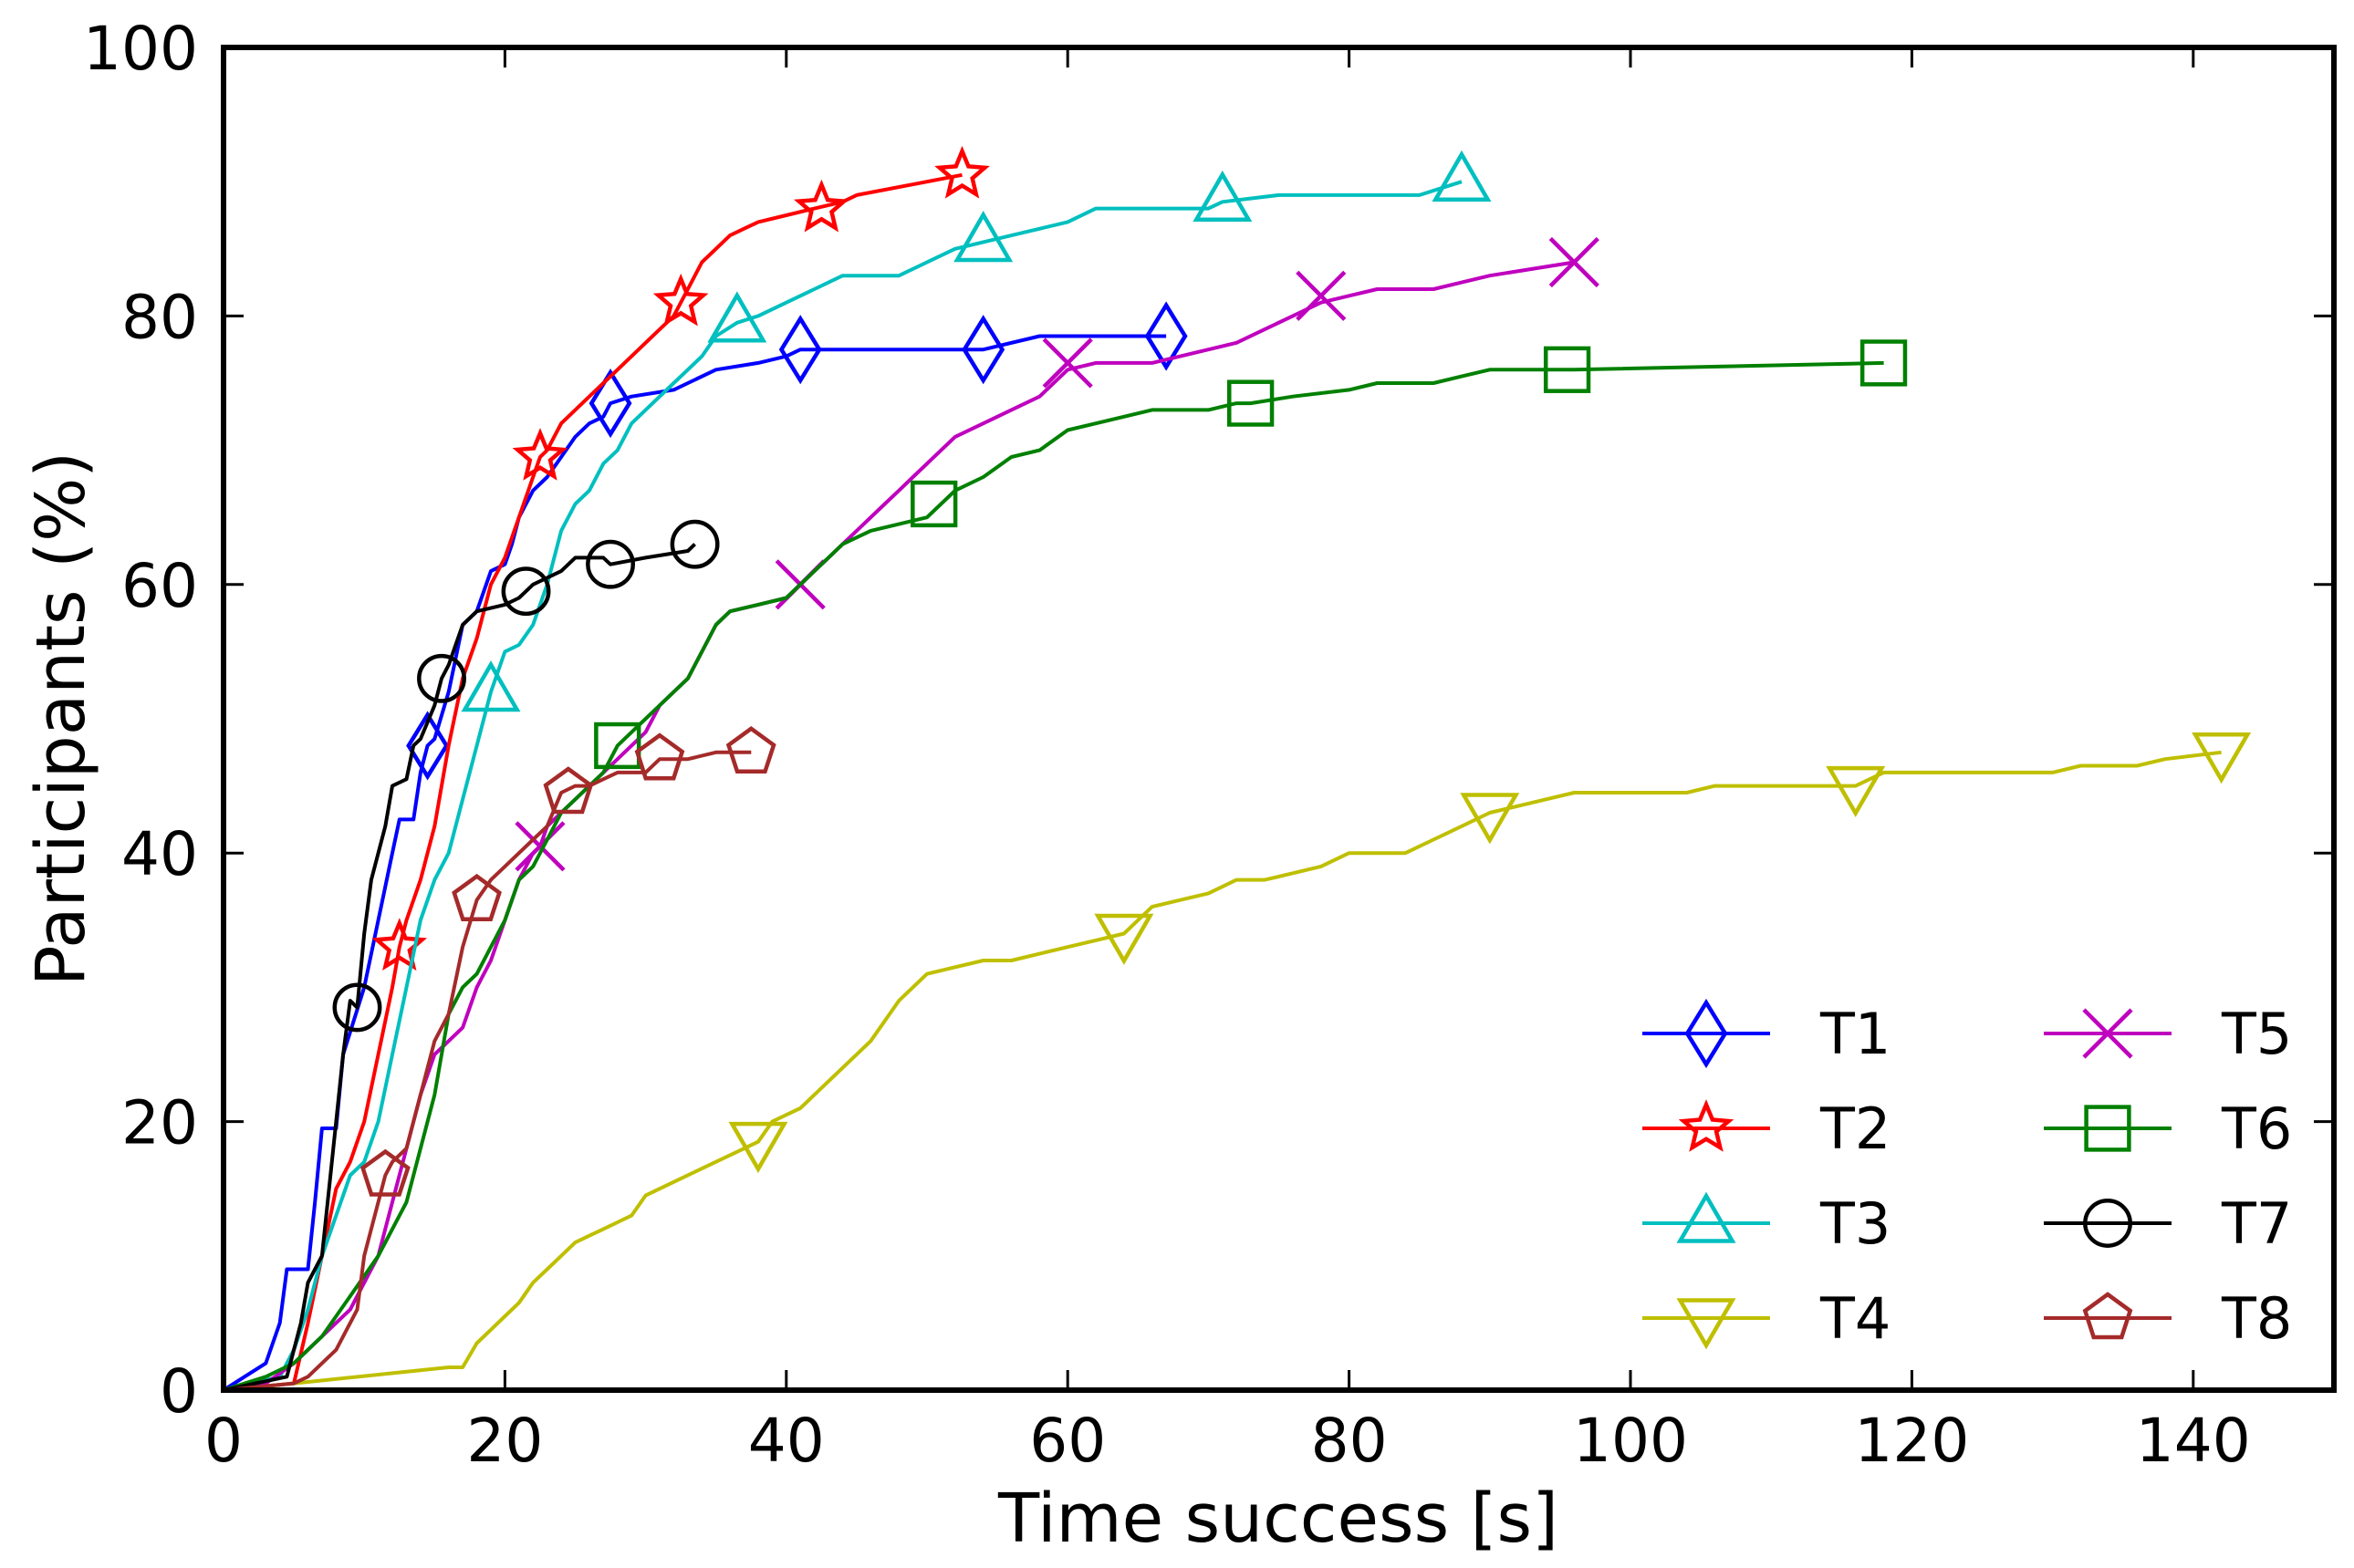 Image resolution: width=2354 pixels, height=1568 pixels. I want to click on y-tick-label: 20, so click(159, 1123).